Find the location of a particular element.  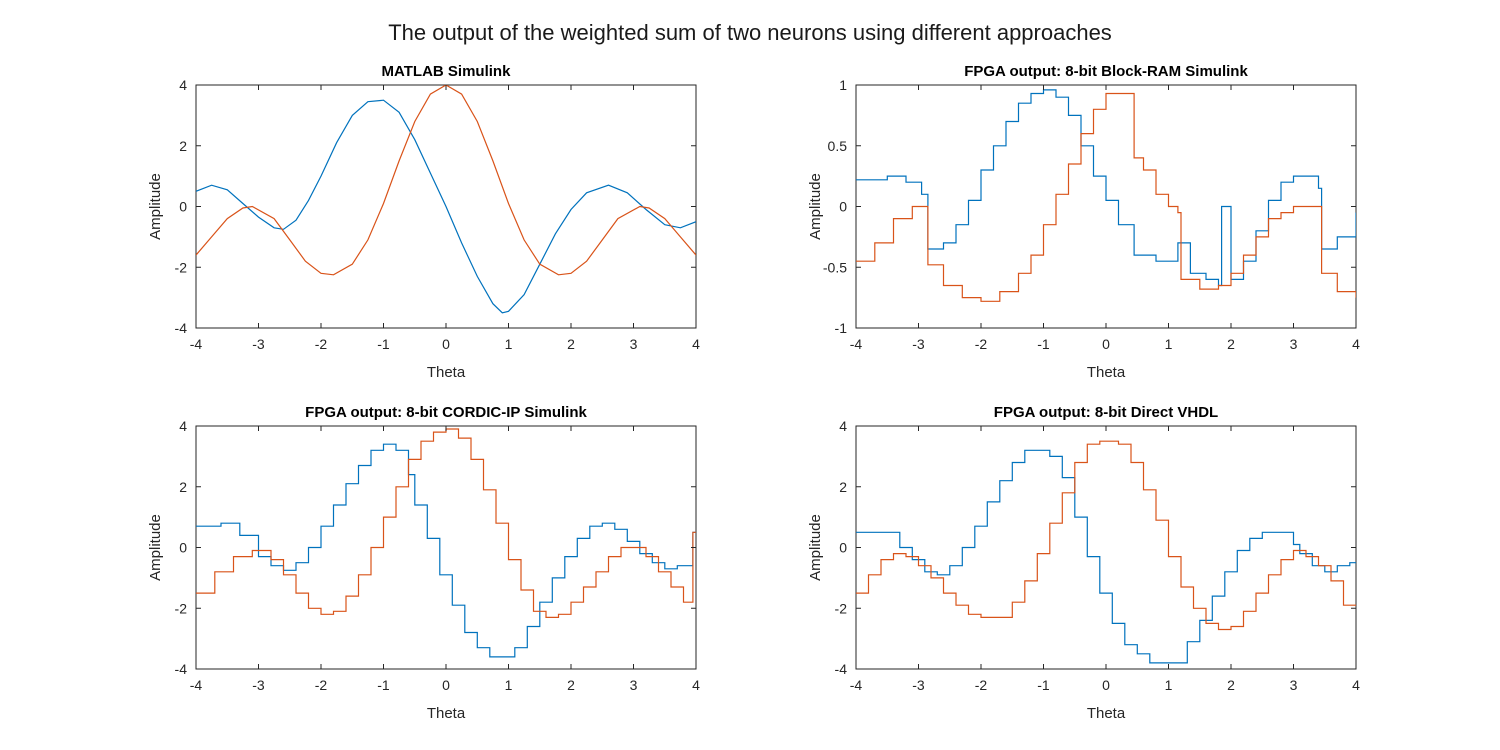

y-tick-label: 1 is located at coordinates (843, 85).